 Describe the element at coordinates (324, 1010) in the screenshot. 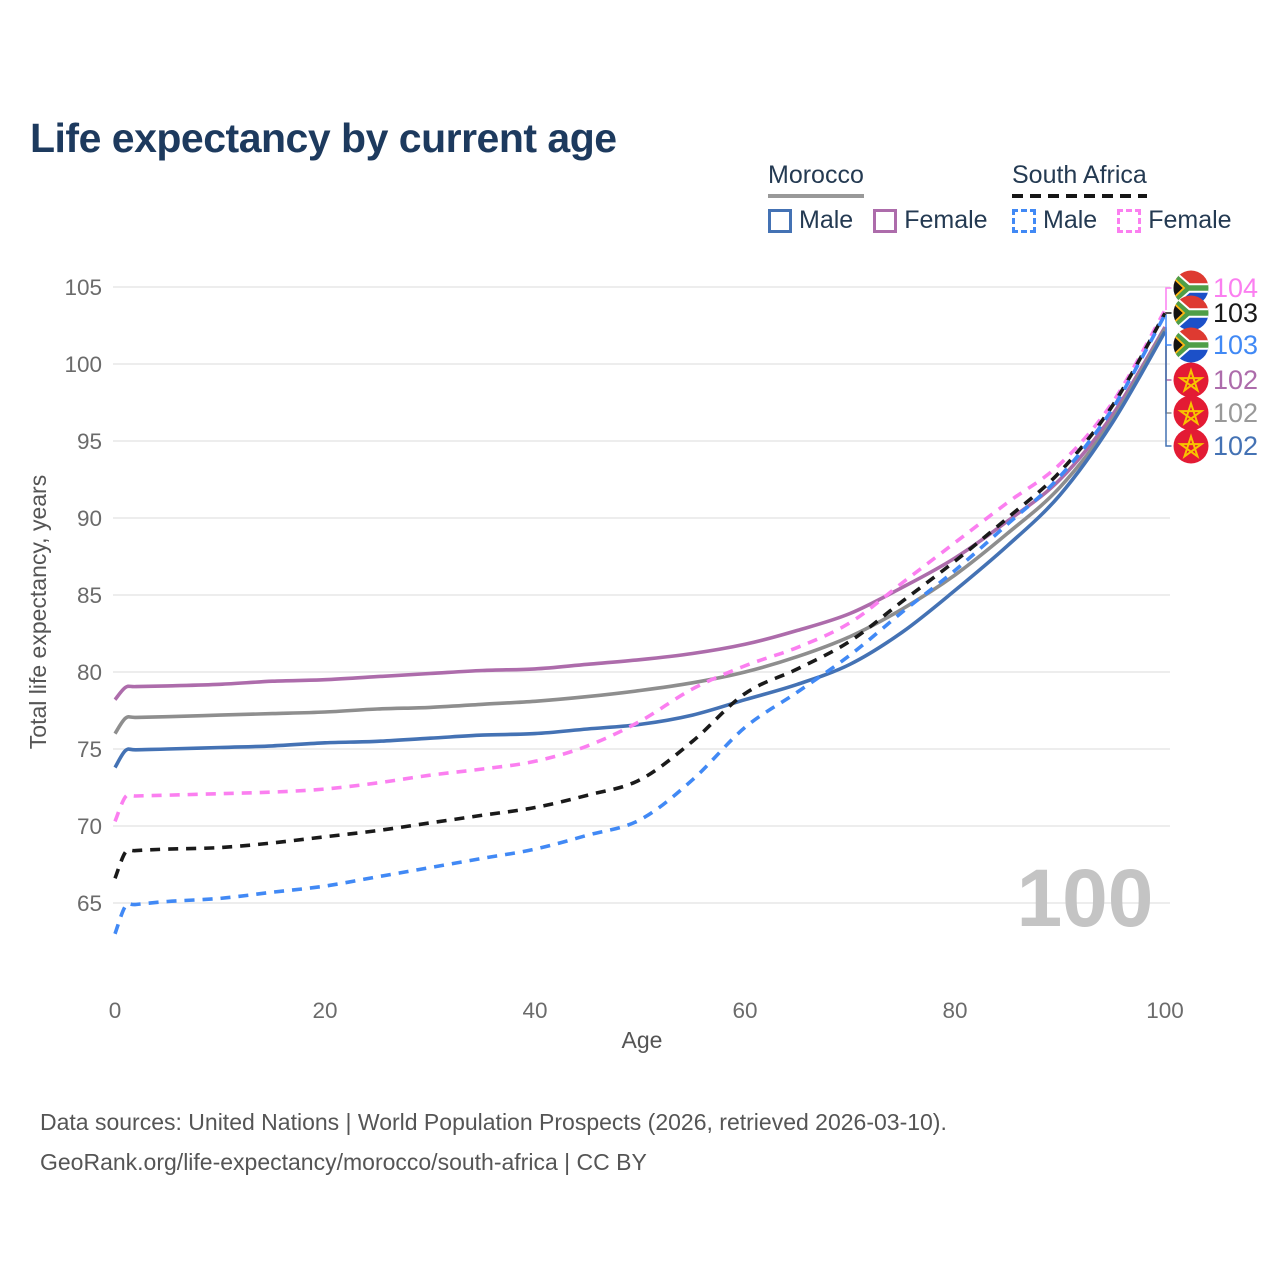

I see `x-tick-label: 20` at that location.